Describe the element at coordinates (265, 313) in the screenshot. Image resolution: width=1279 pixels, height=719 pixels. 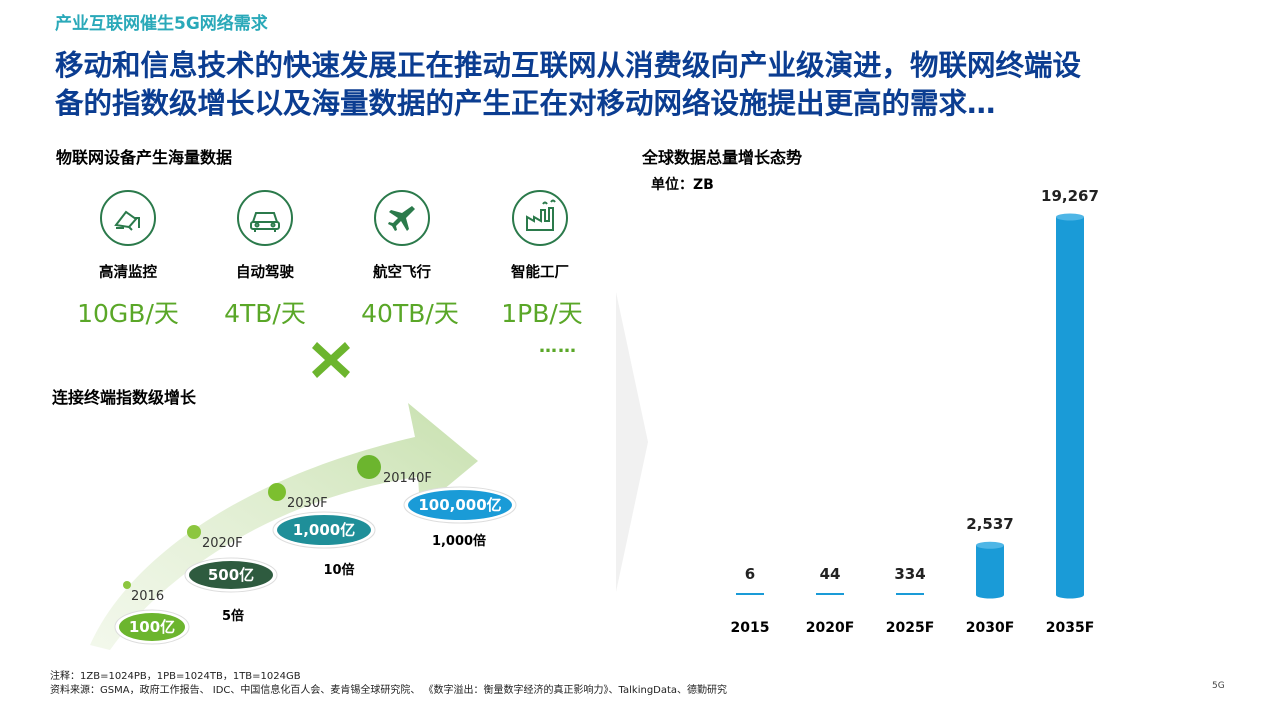
I see `device-value-autonomous-driving: 4TB/天` at that location.